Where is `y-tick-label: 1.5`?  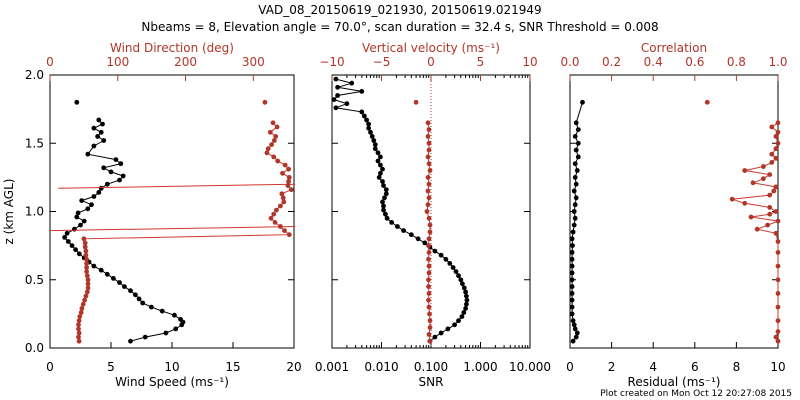 y-tick-label: 1.5 is located at coordinates (34, 143).